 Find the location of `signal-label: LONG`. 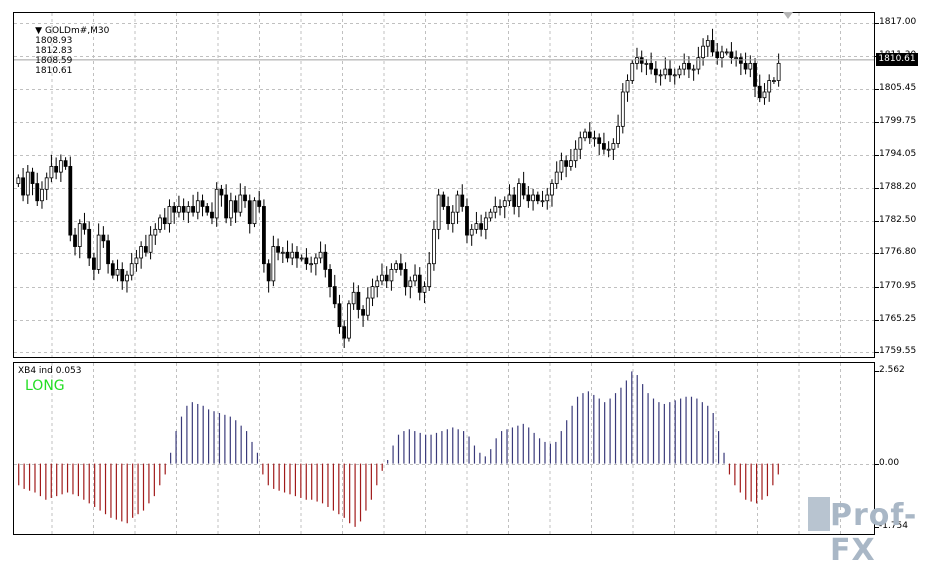

signal-label: LONG is located at coordinates (45, 386).